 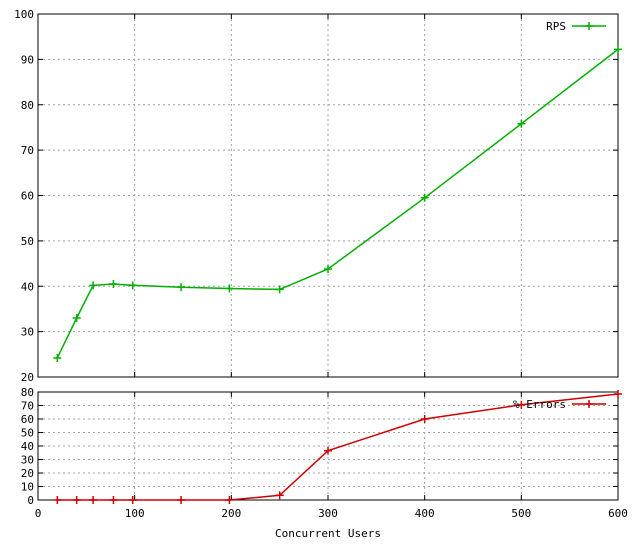 What do you see at coordinates (27, 392) in the screenshot?
I see `errors-ytick-label: 80` at bounding box center [27, 392].